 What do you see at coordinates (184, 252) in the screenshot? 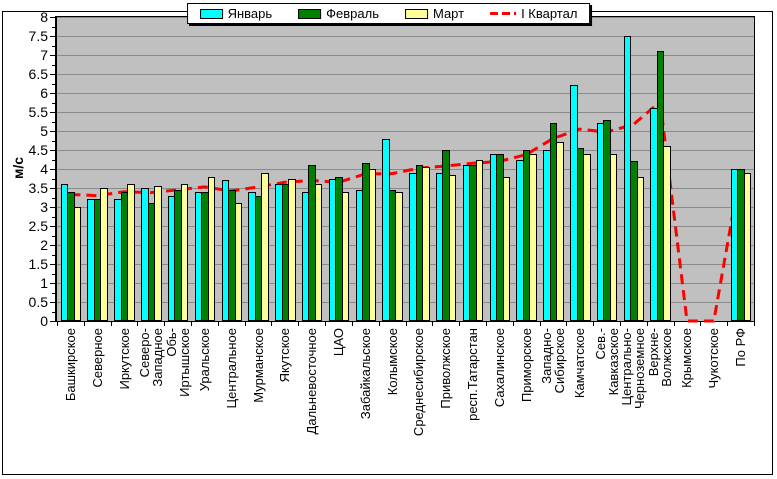
I see `bar-Март-5` at bounding box center [184, 252].